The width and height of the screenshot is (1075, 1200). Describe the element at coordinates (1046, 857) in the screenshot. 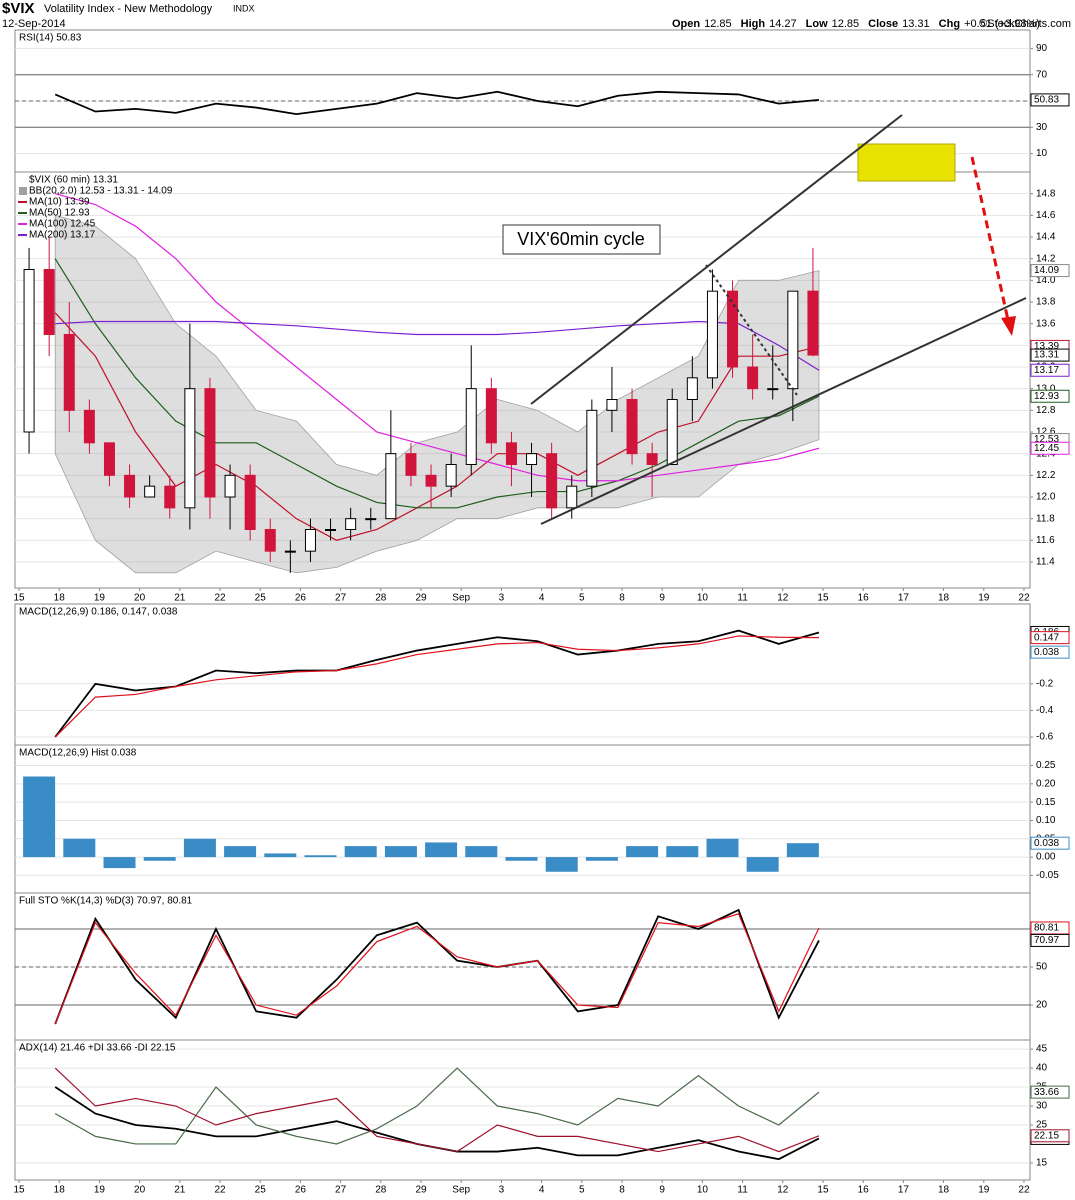

I see `y-tick-label: 0.00` at that location.